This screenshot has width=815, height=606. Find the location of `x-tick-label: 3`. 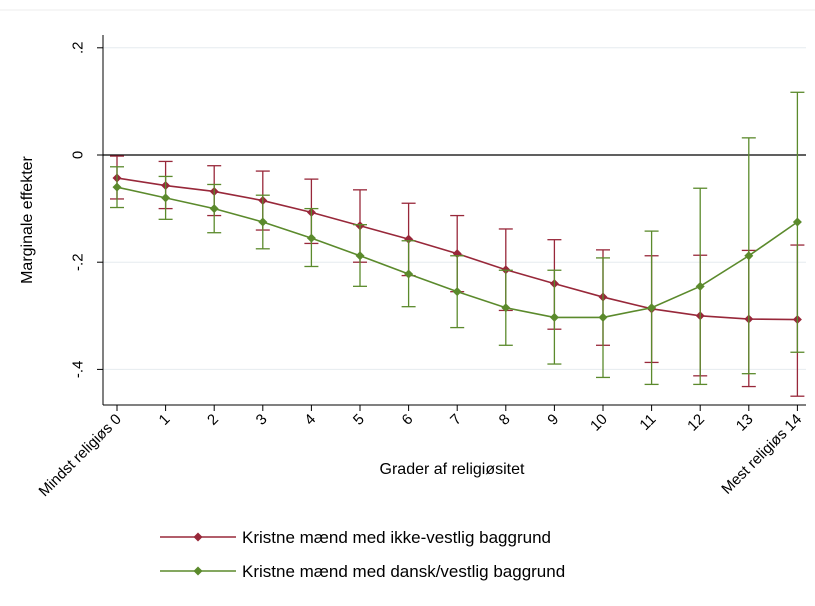

x-tick-label: 3 is located at coordinates (262, 420).